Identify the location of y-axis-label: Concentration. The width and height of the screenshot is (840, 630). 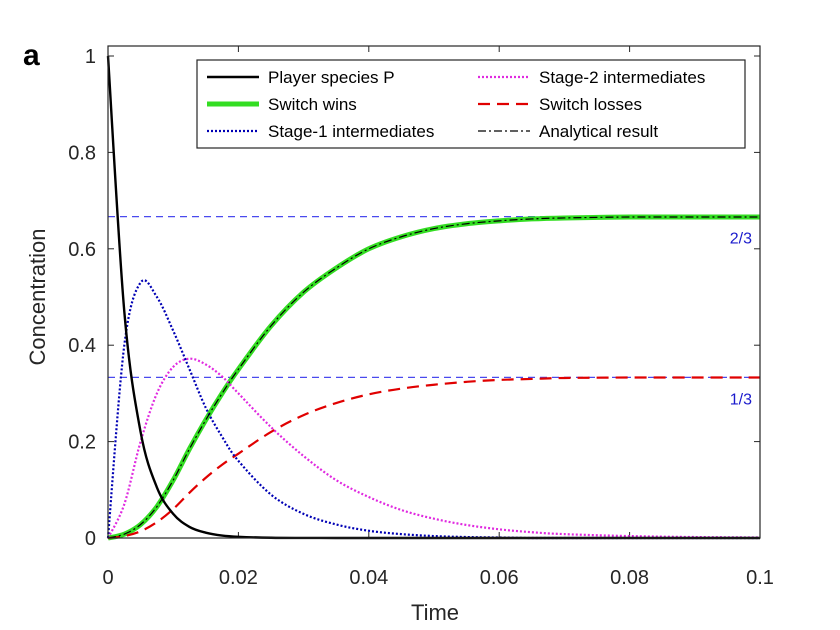
(37, 297).